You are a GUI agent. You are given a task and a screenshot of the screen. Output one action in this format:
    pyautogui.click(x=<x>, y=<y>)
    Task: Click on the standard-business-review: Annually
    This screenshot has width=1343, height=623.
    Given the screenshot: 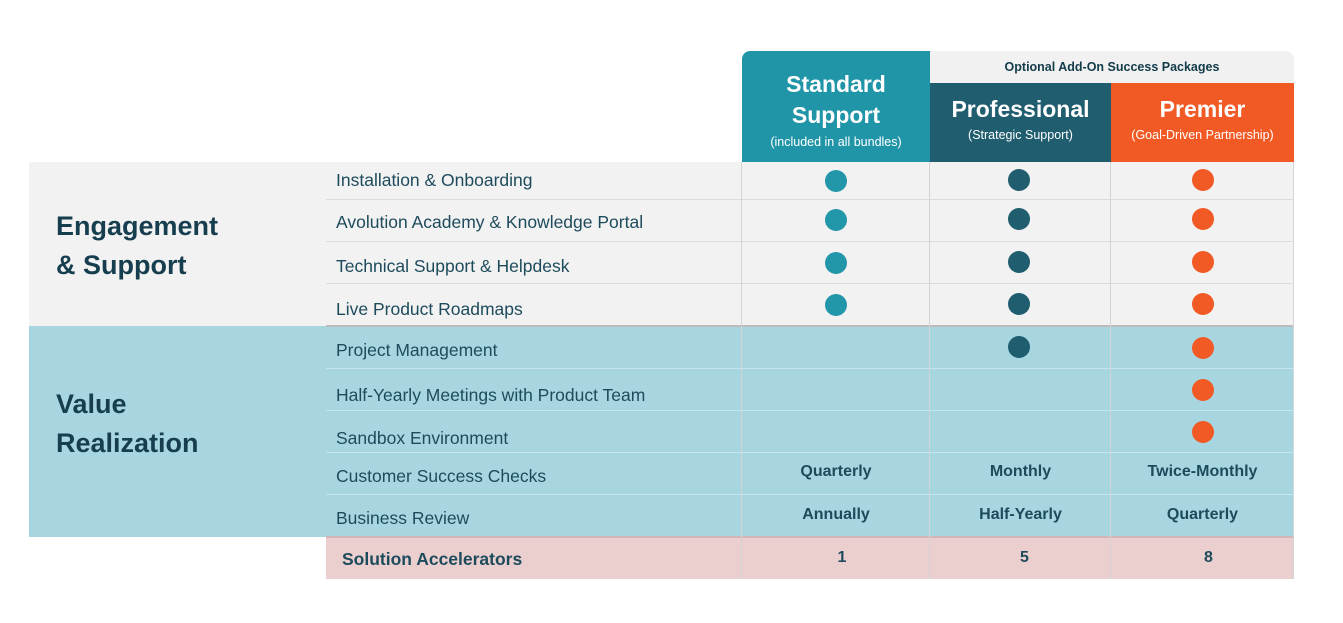 What is the action you would take?
    pyautogui.click(x=836, y=514)
    